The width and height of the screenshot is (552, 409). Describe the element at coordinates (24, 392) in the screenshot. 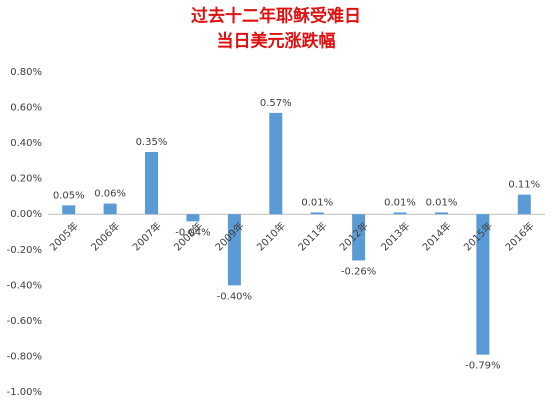

I see `y-tick-label: -1.00%` at that location.